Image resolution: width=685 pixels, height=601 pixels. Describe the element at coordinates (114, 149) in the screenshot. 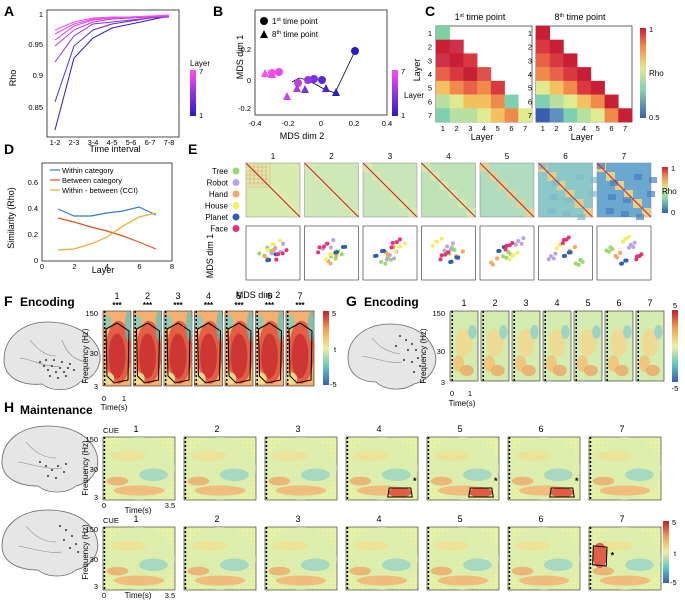

I see `panel-a-xlabel: Time interval` at that location.